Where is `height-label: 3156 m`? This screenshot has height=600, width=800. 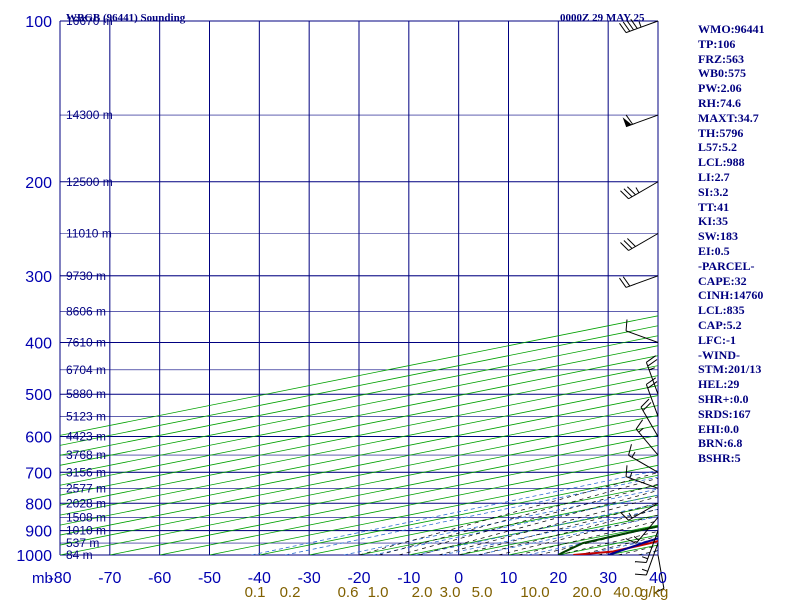
height-label: 3156 m is located at coordinates (86, 472).